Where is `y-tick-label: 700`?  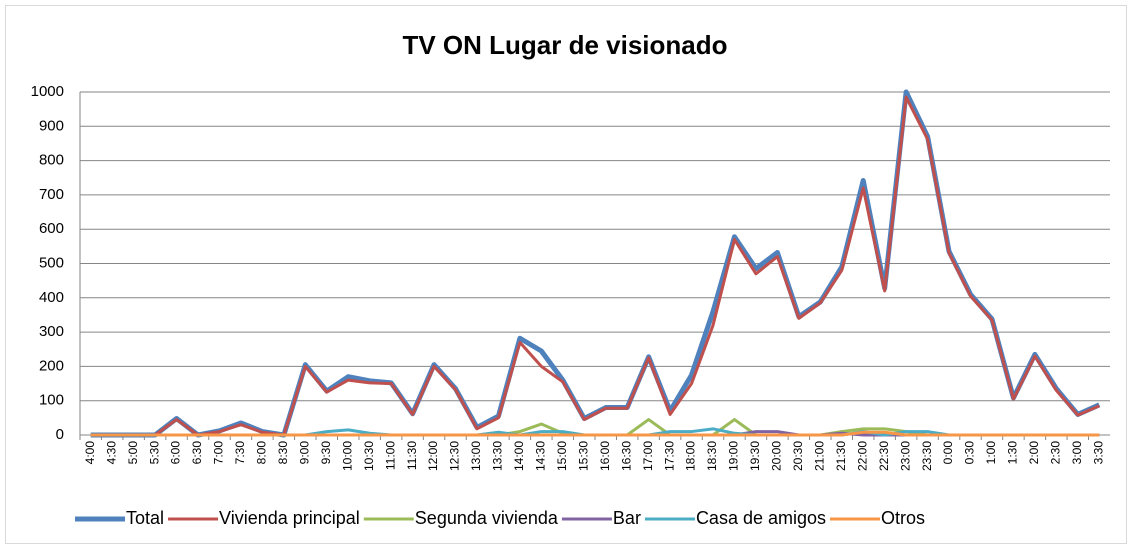 y-tick-label: 700 is located at coordinates (51, 194).